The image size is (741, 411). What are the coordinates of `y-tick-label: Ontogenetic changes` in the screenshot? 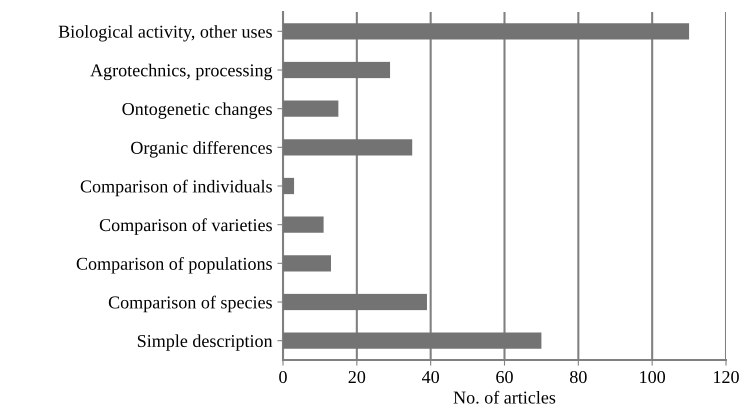 It's located at (197, 110).